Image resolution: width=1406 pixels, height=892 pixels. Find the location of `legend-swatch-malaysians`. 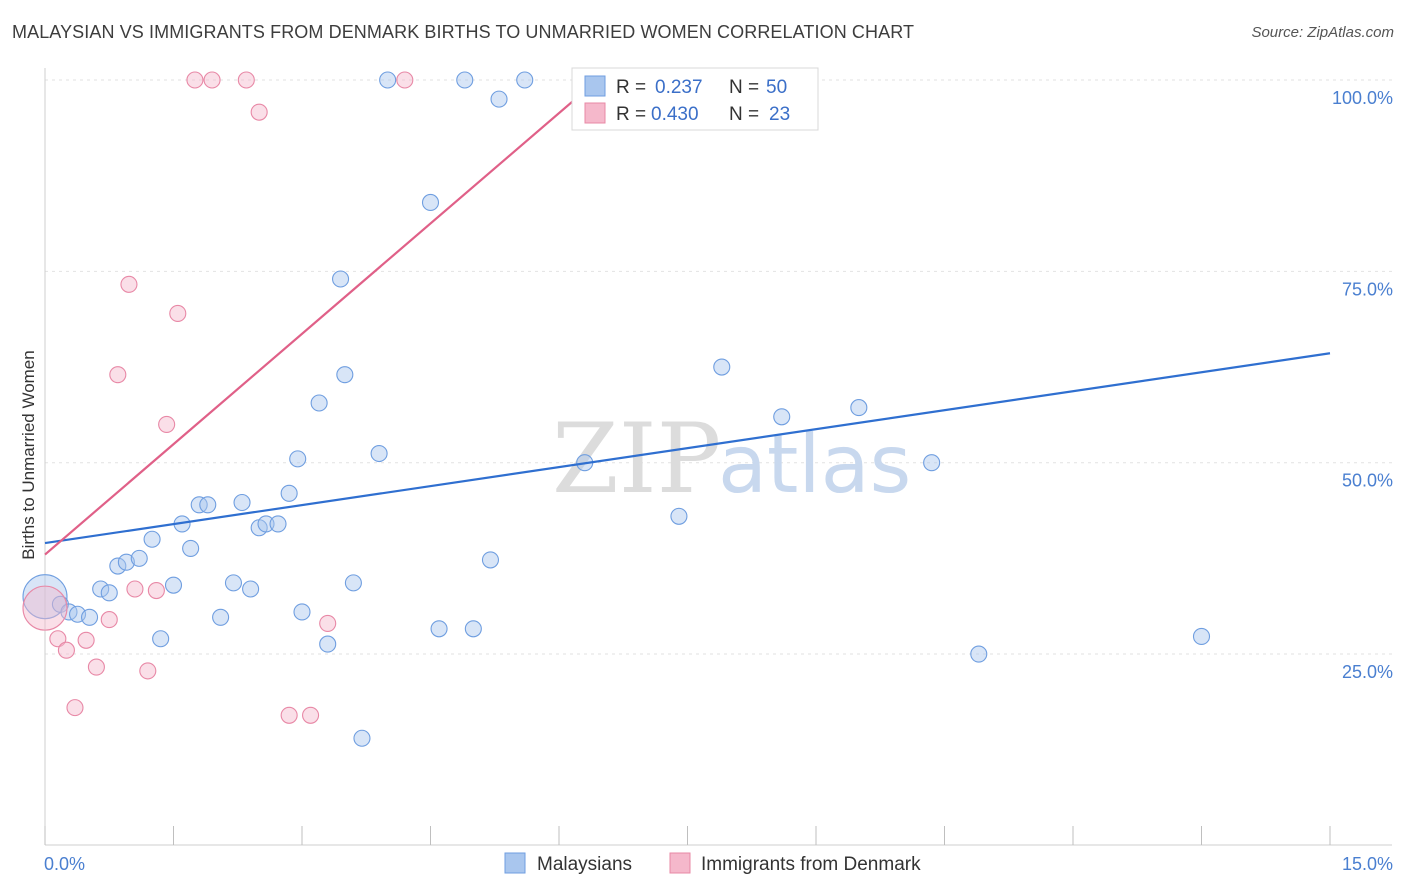

legend-swatch-malaysians is located at coordinates (595, 86).